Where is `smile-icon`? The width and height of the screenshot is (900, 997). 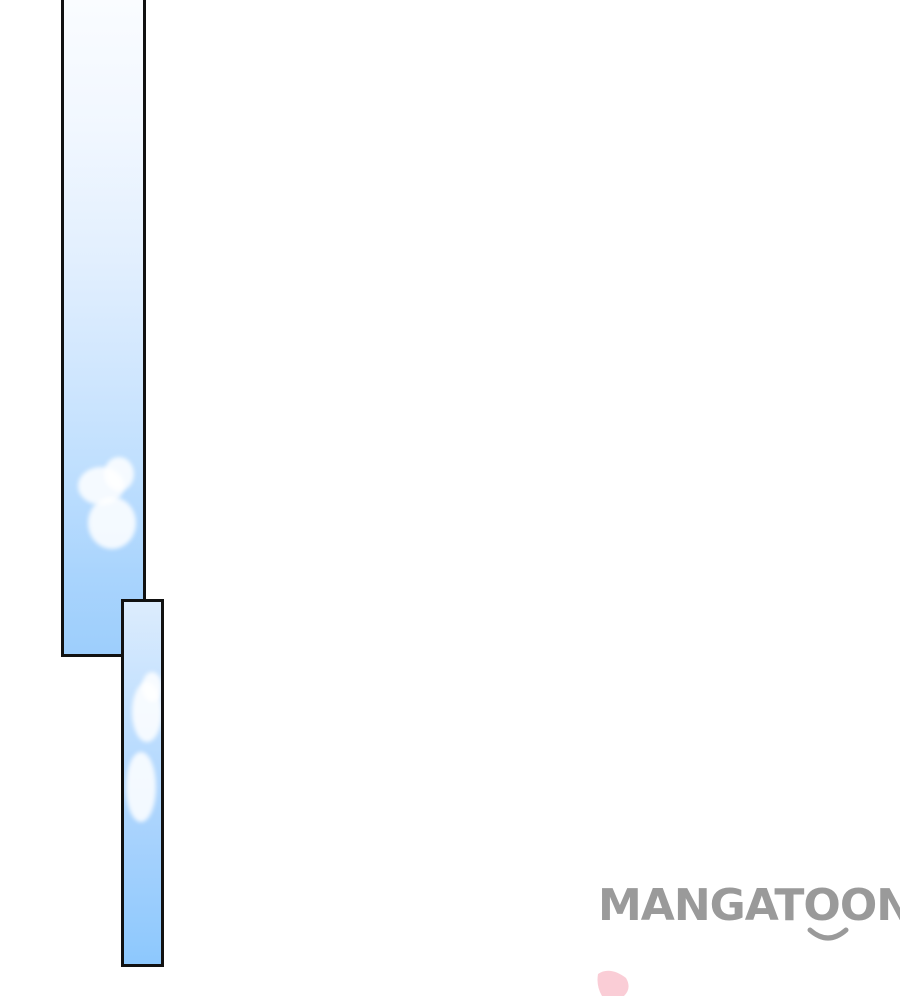 smile-icon is located at coordinates (828, 934).